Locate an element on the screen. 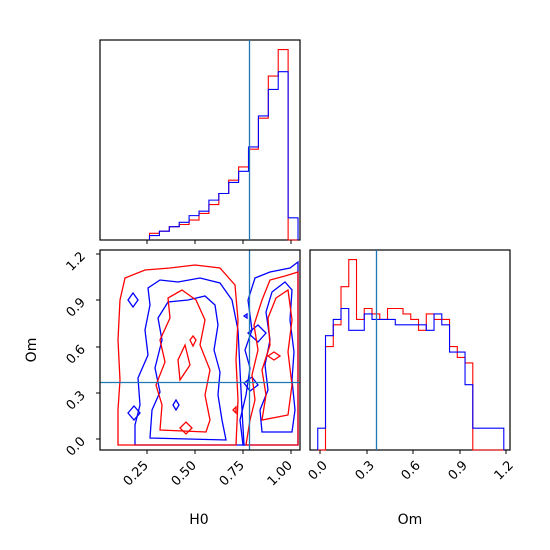 Image resolution: width=550 pixels, height=550 pixels. contour-series-red is located at coordinates (208, 355).